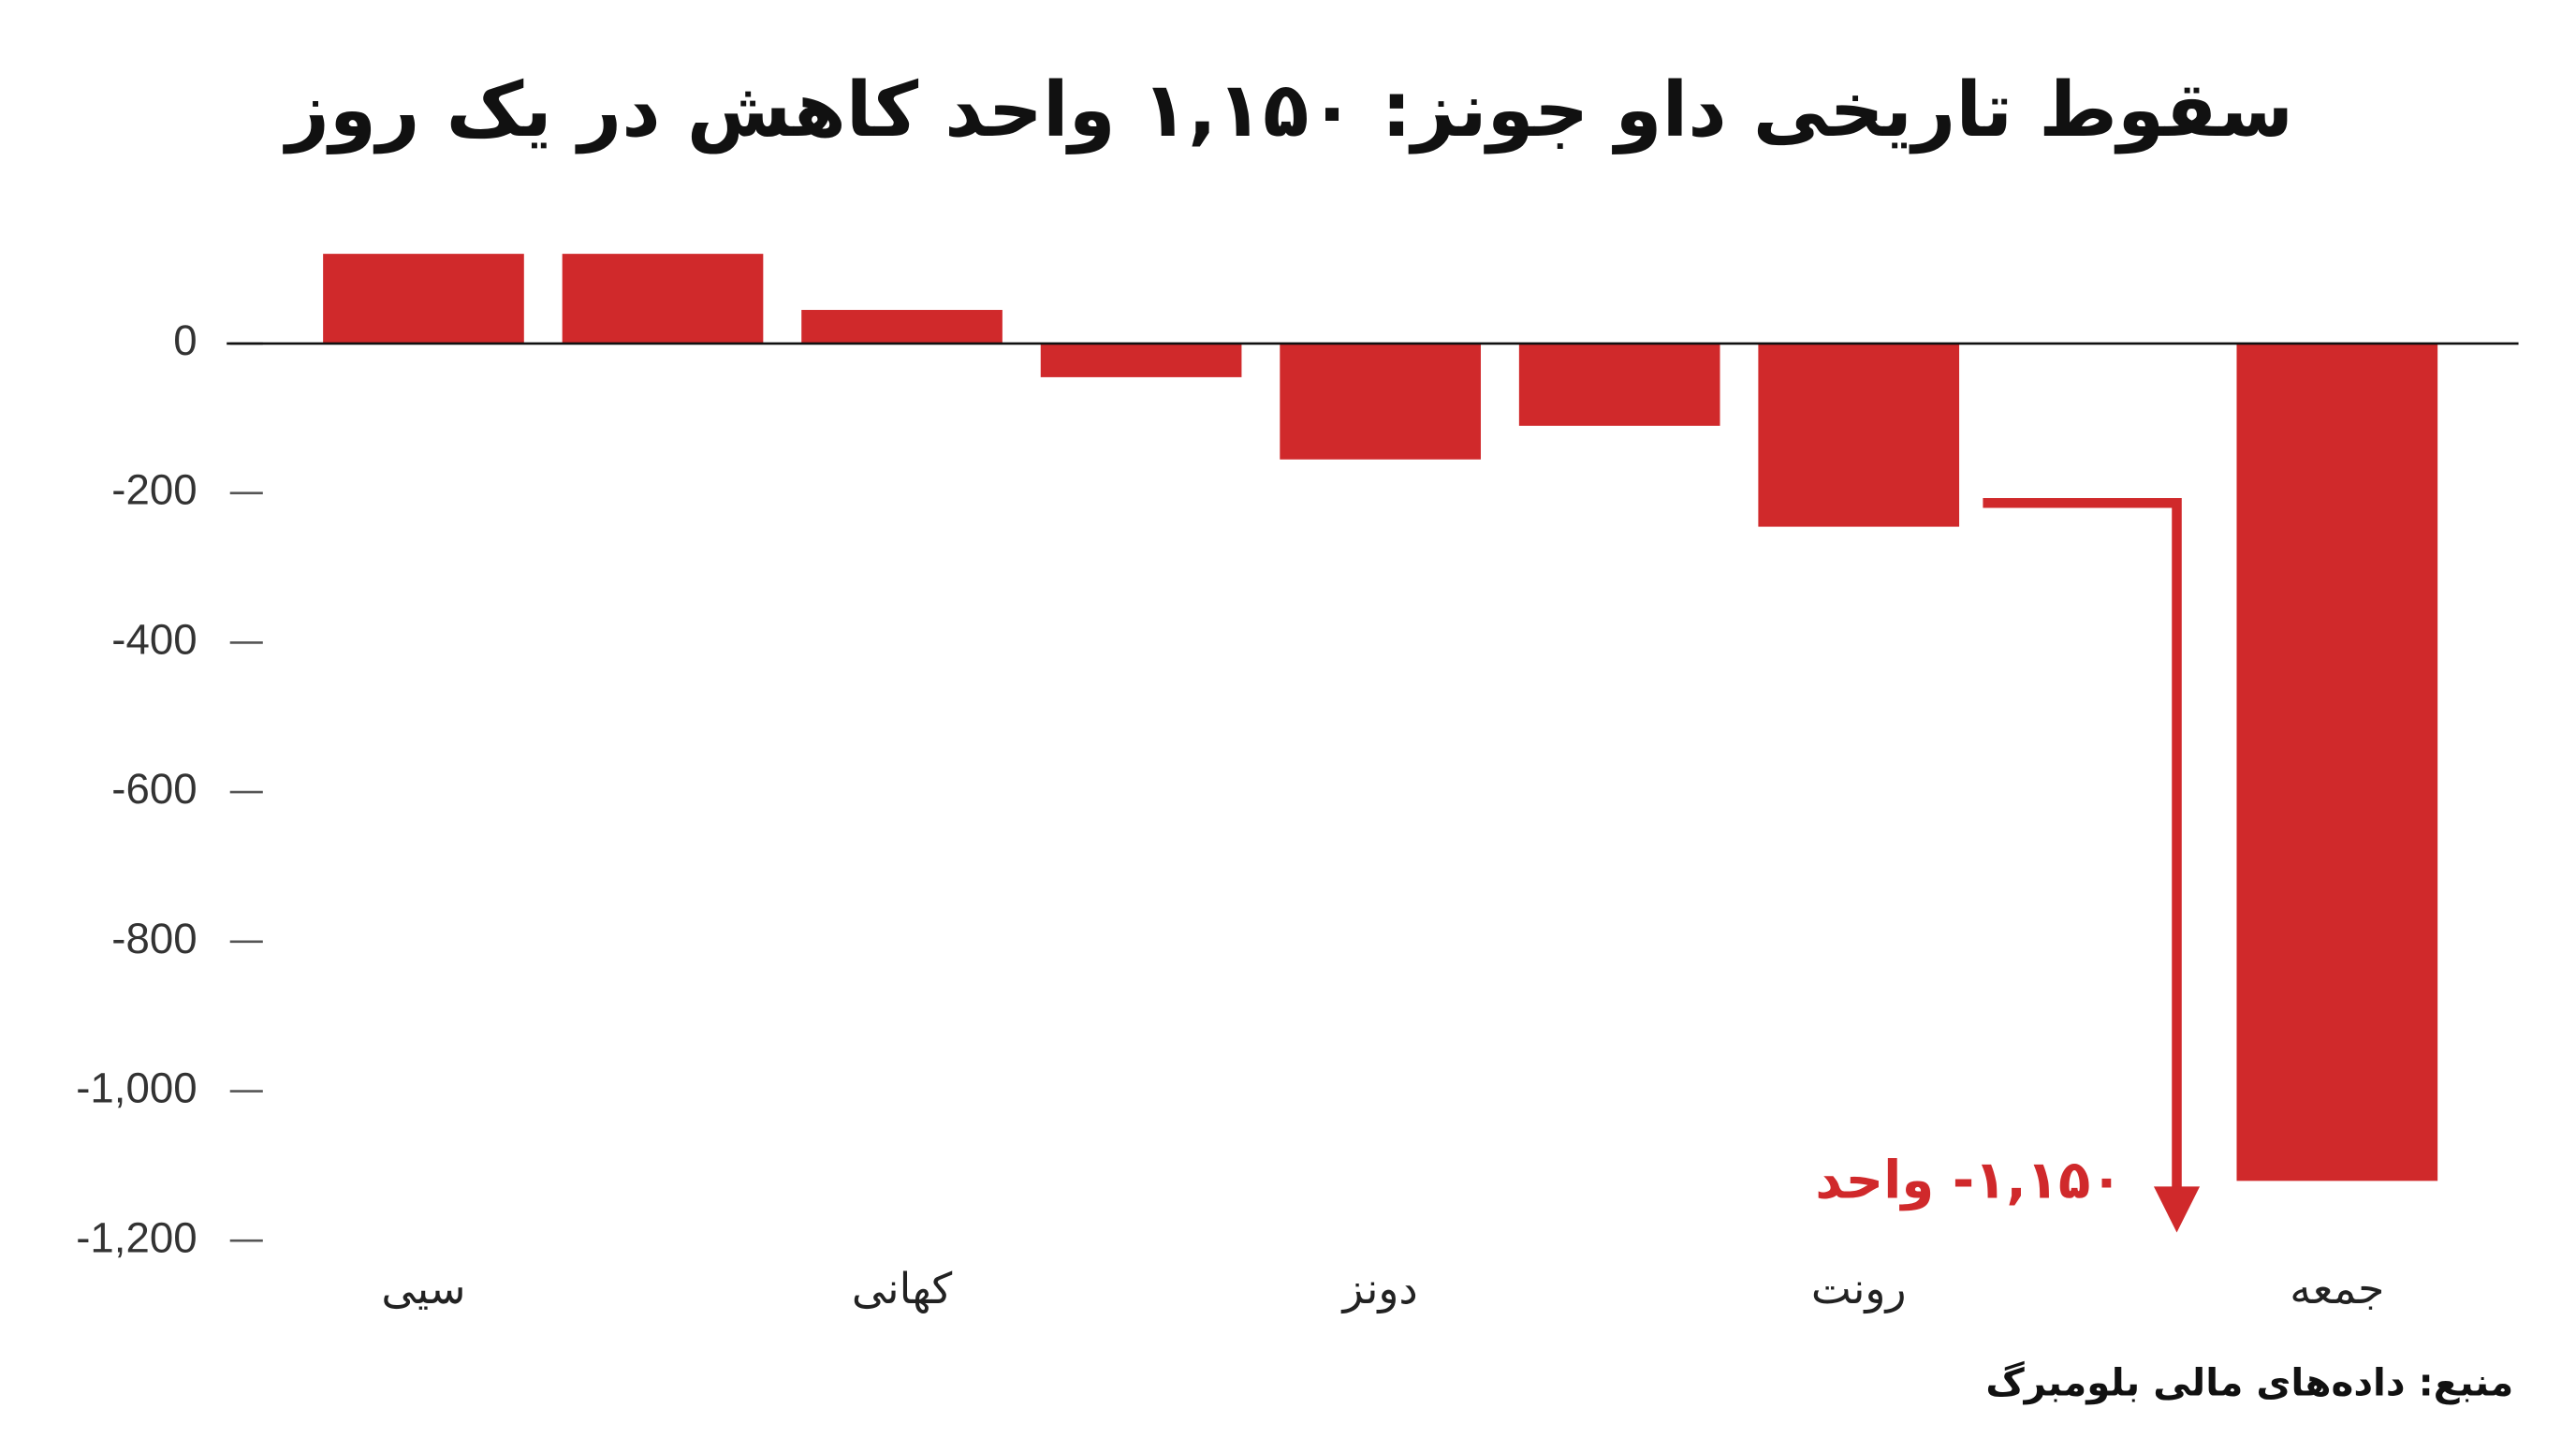 Image resolution: width=2576 pixels, height=1438 pixels. I want to click on annotation: ۱,۱۵۰- واحد, so click(1968, 1180).